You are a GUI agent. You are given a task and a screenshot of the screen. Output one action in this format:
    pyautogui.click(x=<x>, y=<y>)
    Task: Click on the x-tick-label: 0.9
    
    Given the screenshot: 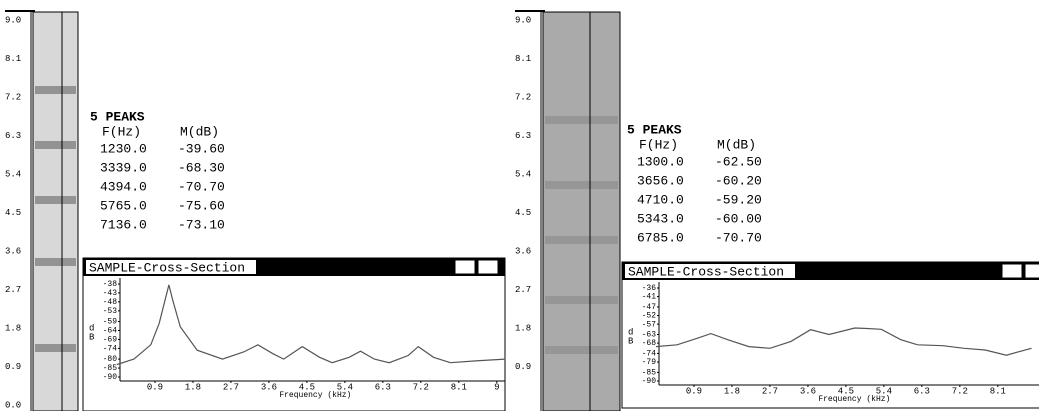 What is the action you would take?
    pyautogui.click(x=155, y=387)
    